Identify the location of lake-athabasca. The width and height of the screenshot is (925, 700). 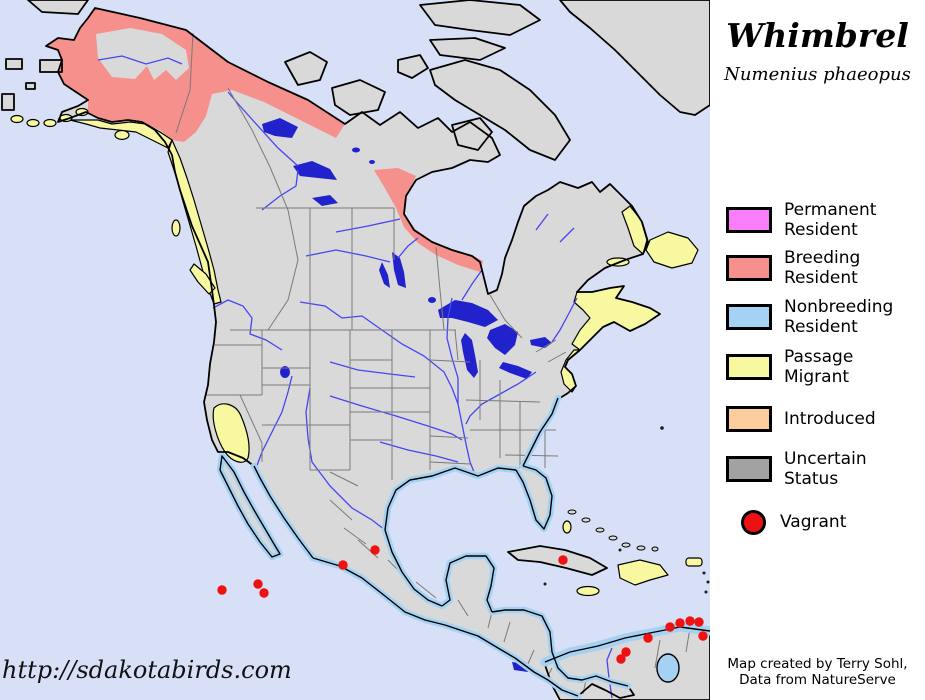
(325, 200).